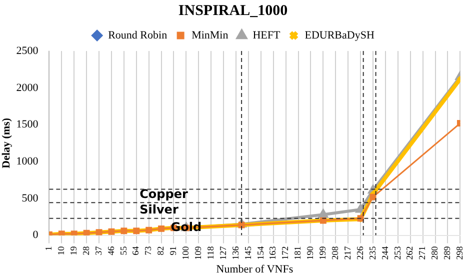  Describe the element at coordinates (27, 50) in the screenshot. I see `y-tick-label: 2500` at that location.